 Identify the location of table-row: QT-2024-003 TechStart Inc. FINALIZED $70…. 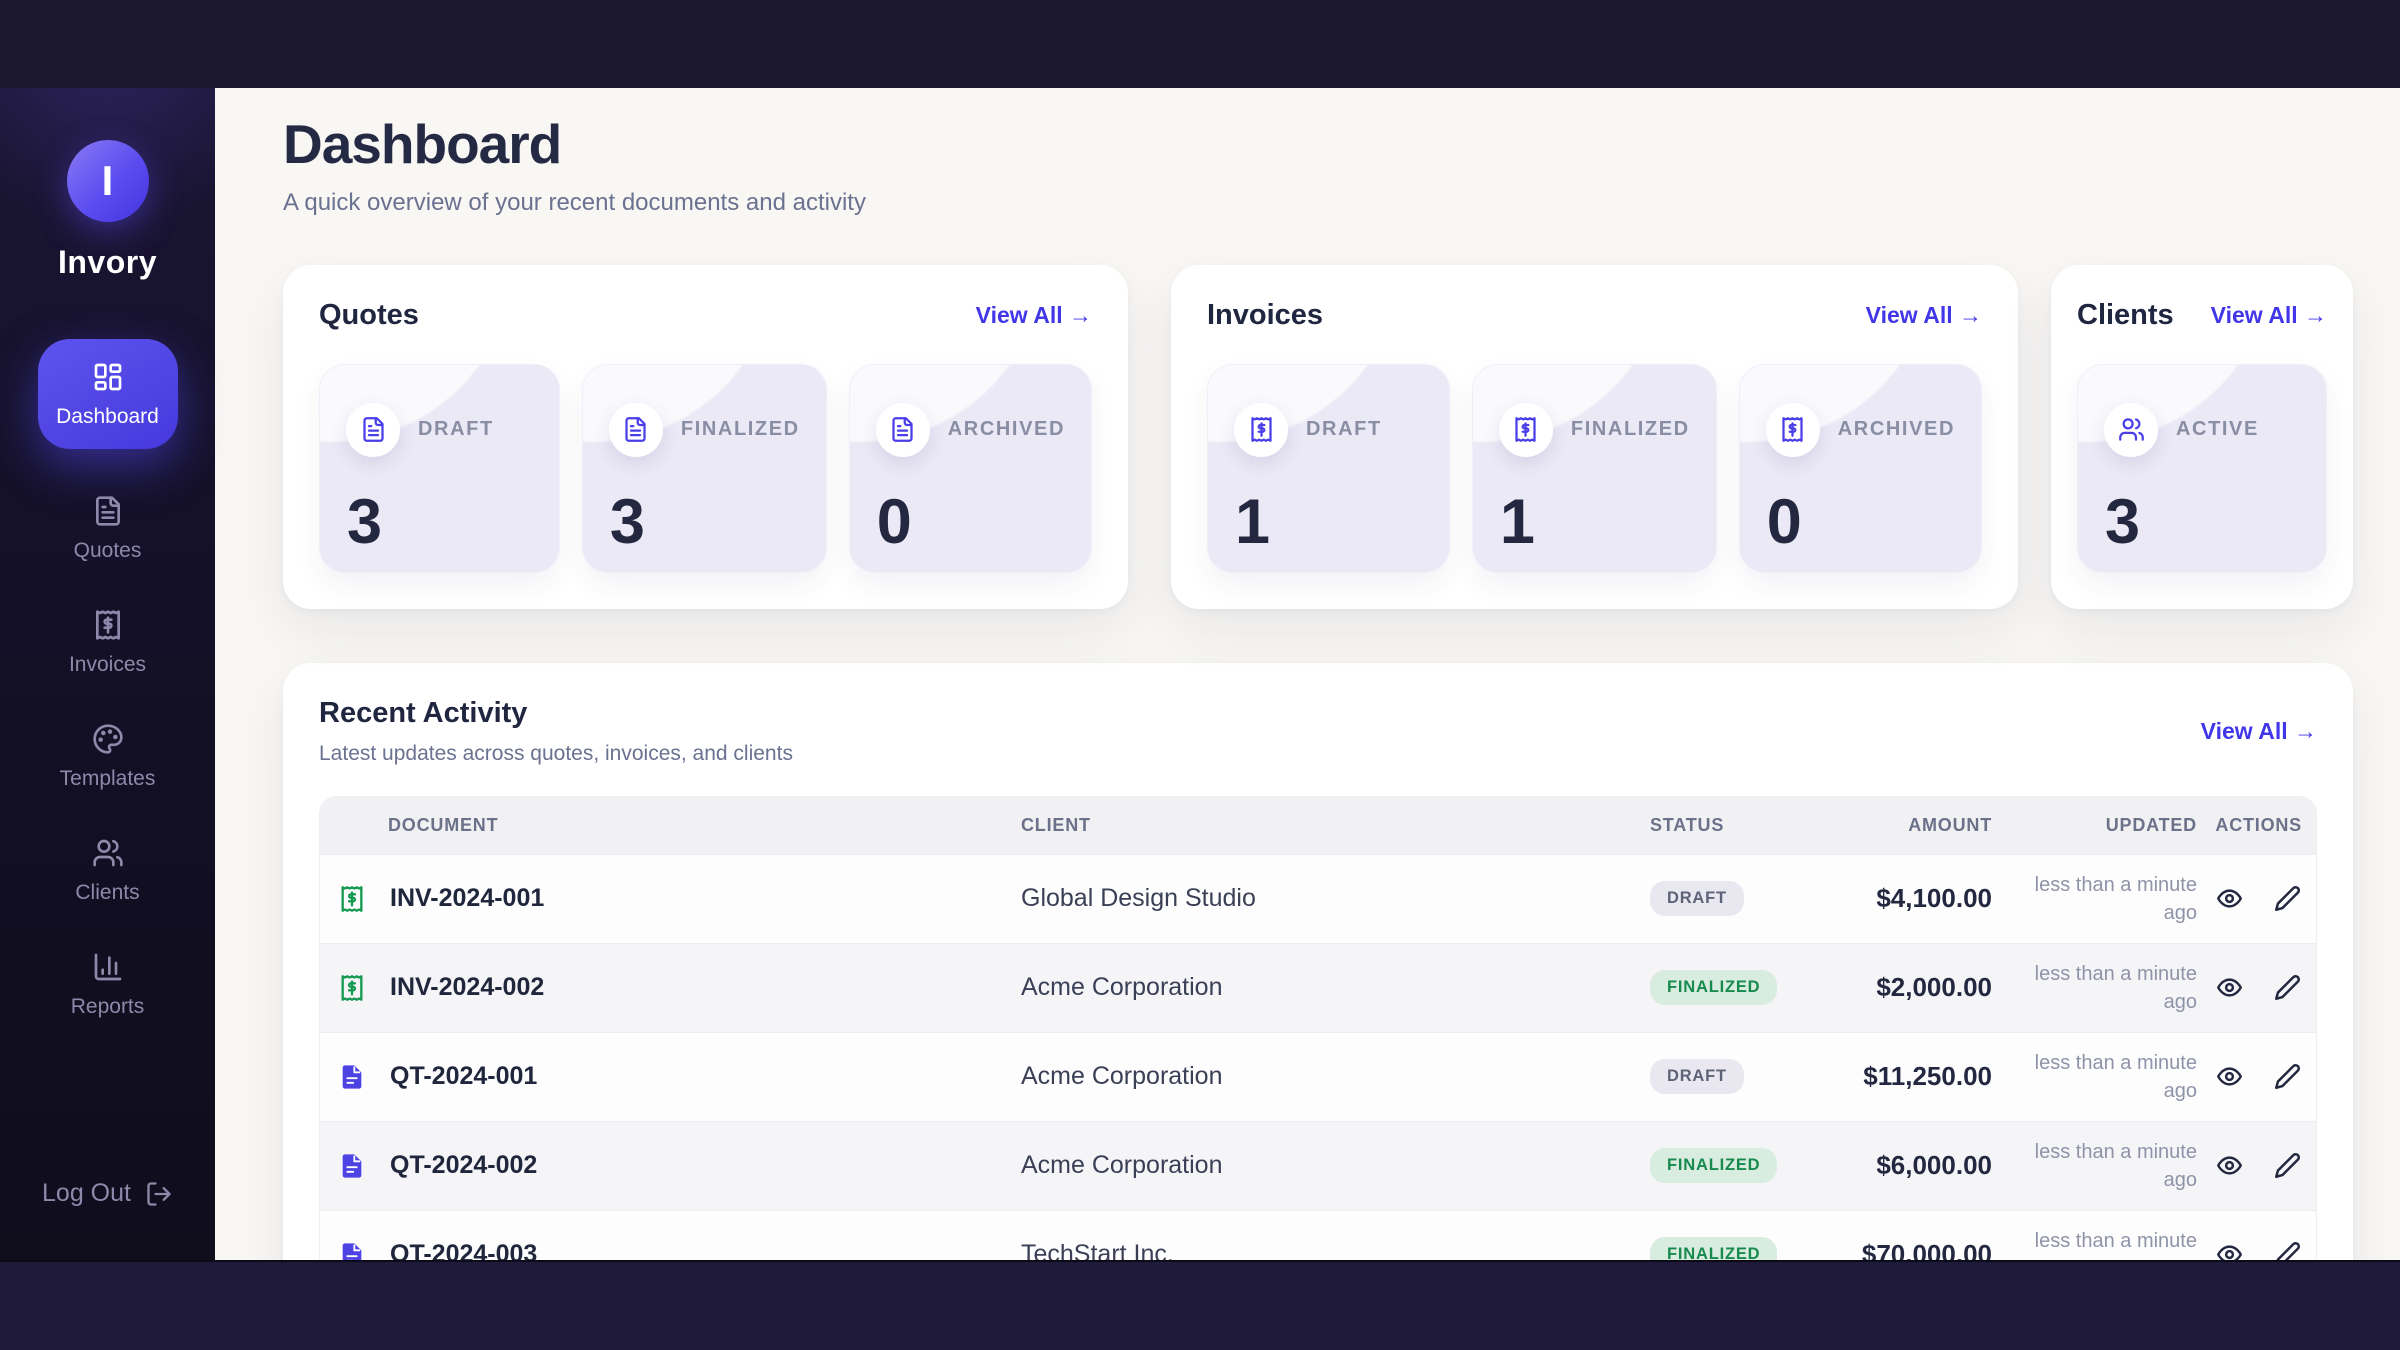
(1318, 1235).